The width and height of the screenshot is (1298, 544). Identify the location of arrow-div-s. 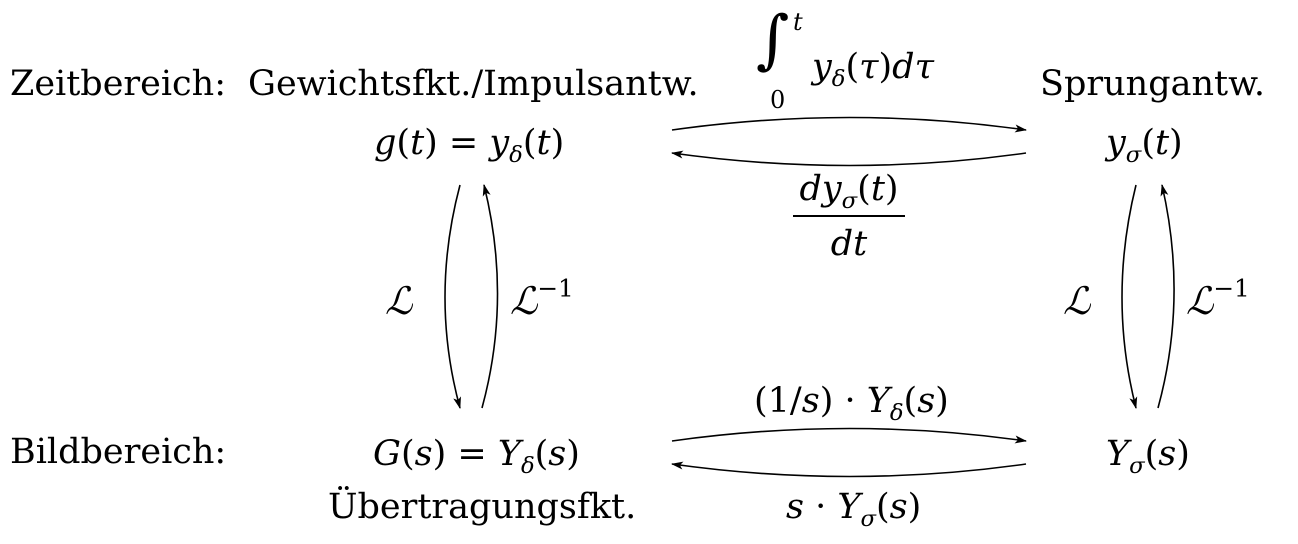
(849, 435).